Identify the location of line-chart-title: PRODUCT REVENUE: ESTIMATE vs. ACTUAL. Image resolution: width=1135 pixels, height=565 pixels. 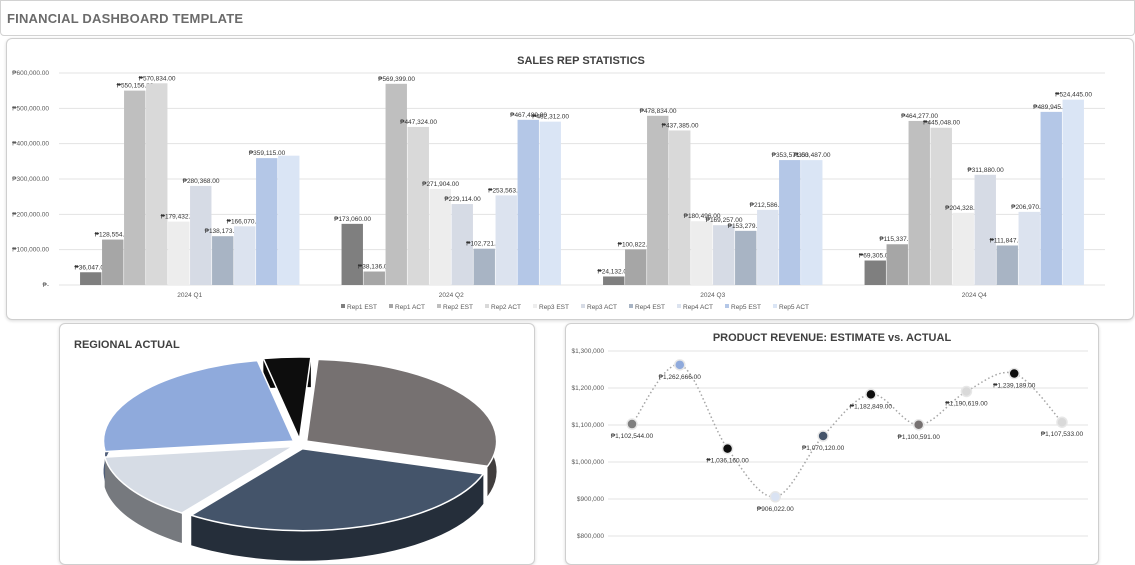
(832, 338).